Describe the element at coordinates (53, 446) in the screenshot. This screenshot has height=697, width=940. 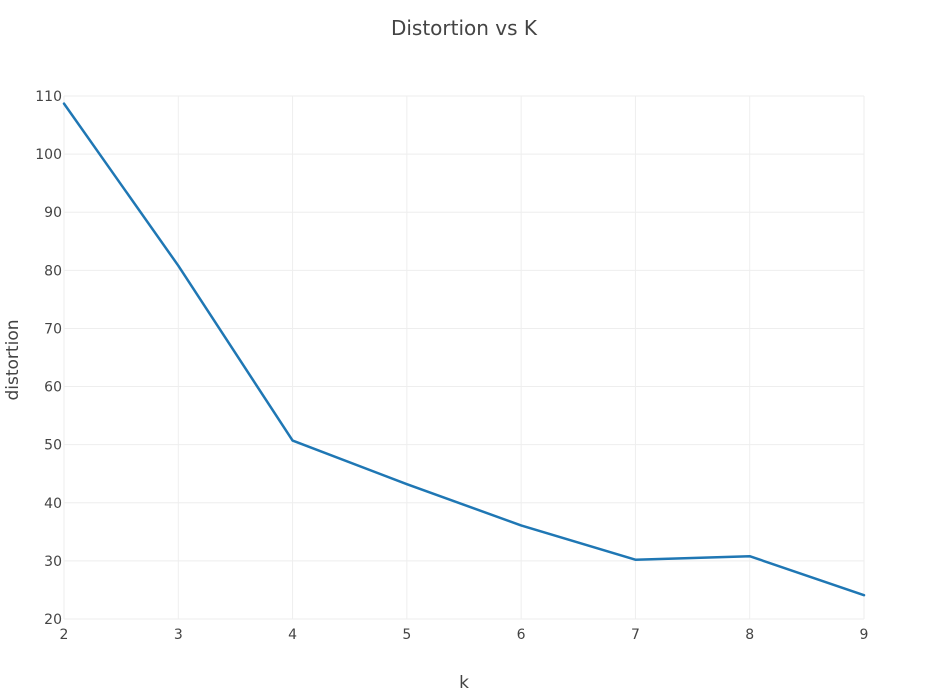
I see `y-tick-label: 50` at that location.